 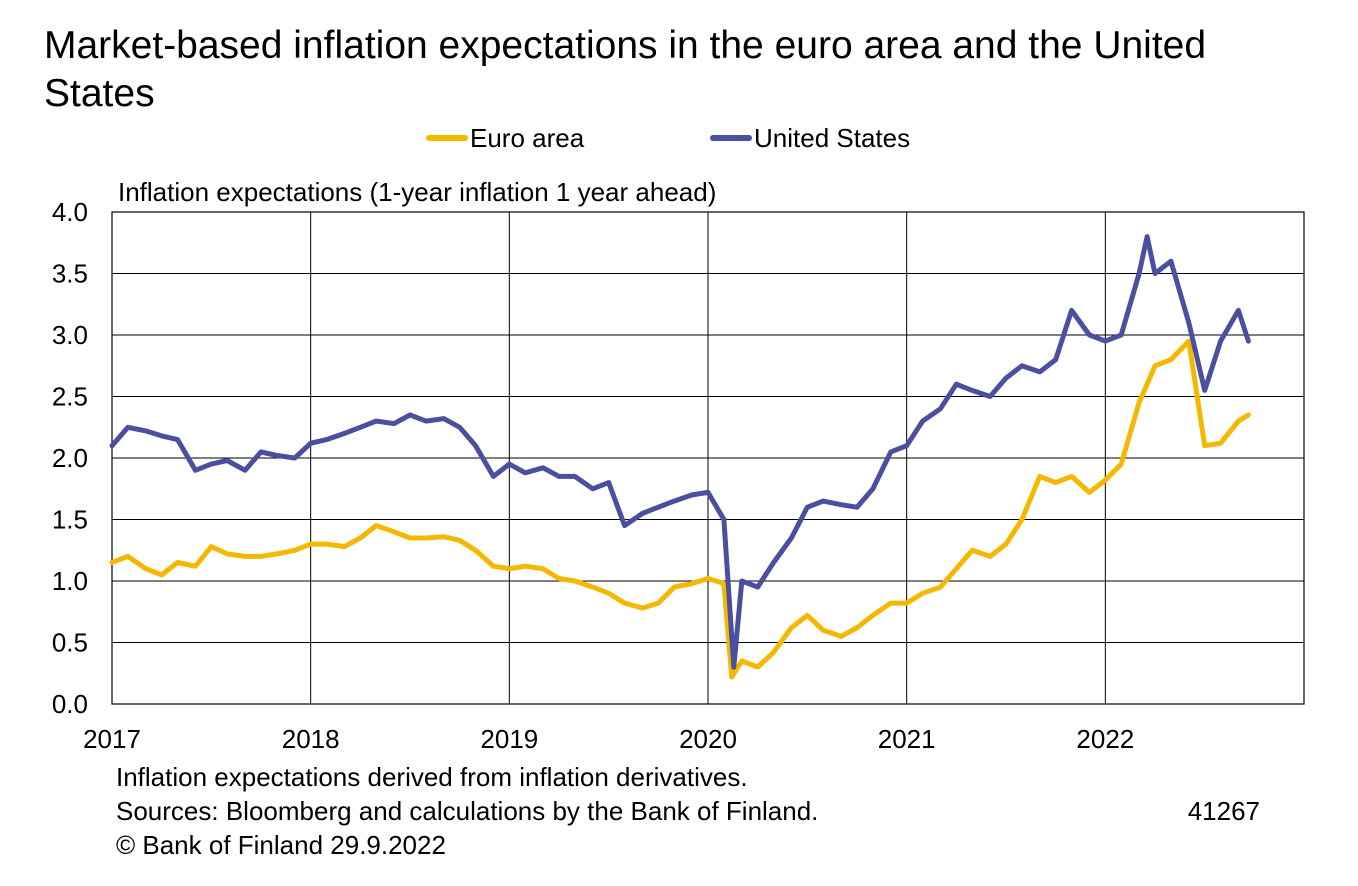 What do you see at coordinates (447, 138) in the screenshot?
I see `legend-swatch-euro-area` at bounding box center [447, 138].